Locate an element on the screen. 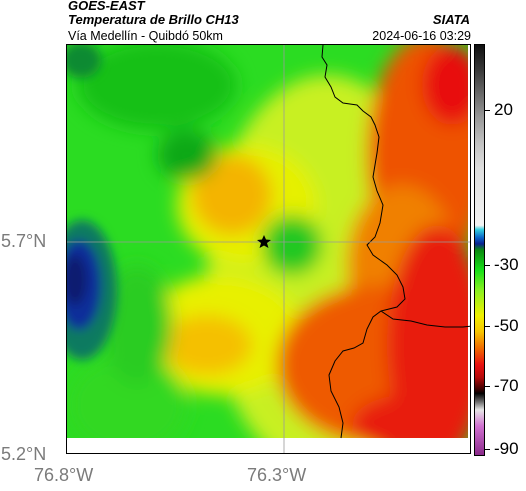 This screenshot has height=491, width=526. map-blank-edge is located at coordinates (469, 249).